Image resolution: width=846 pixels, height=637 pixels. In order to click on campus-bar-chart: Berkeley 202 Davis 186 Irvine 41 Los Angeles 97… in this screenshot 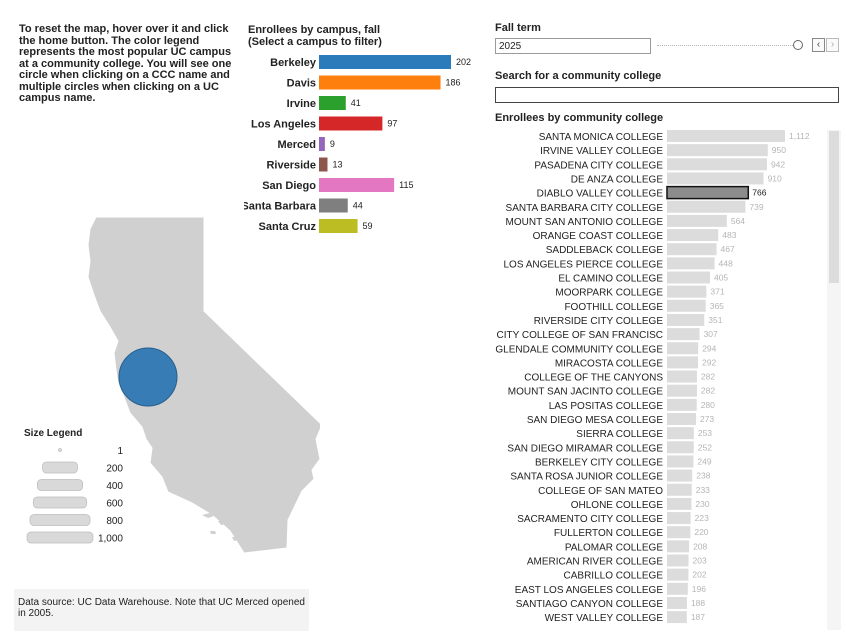, I will do `click(362, 148)`.